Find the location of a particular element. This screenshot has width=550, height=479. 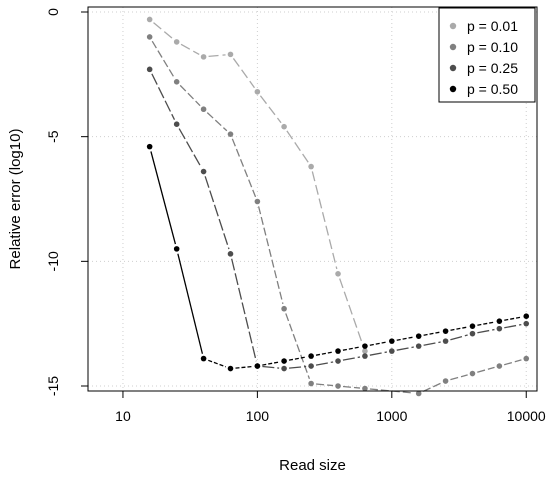

x-axis-title: Read size is located at coordinates (312, 465).